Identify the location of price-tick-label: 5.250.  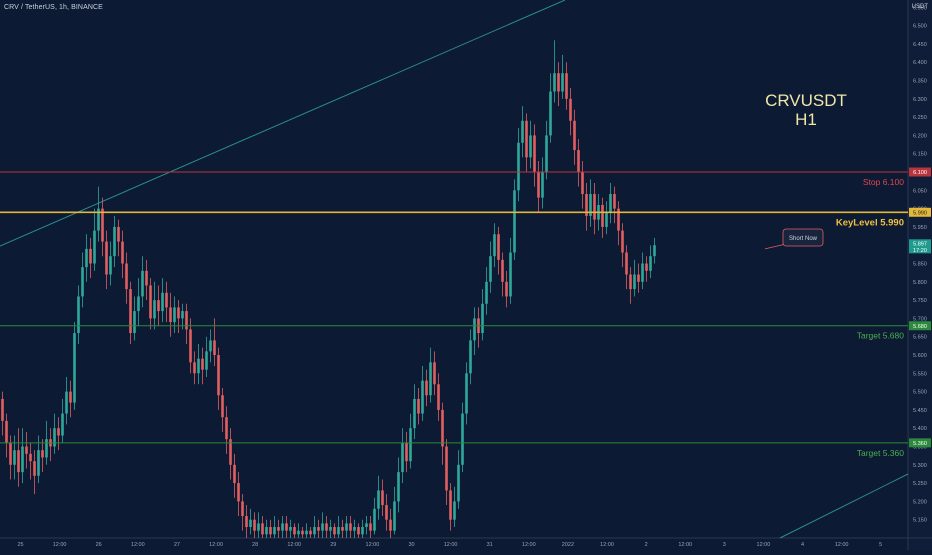
(920, 484).